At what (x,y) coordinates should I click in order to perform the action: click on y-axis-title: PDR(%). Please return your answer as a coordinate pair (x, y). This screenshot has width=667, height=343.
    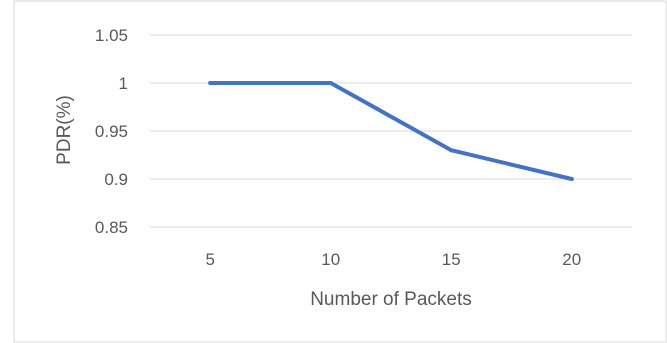
    Looking at the image, I should click on (64, 130).